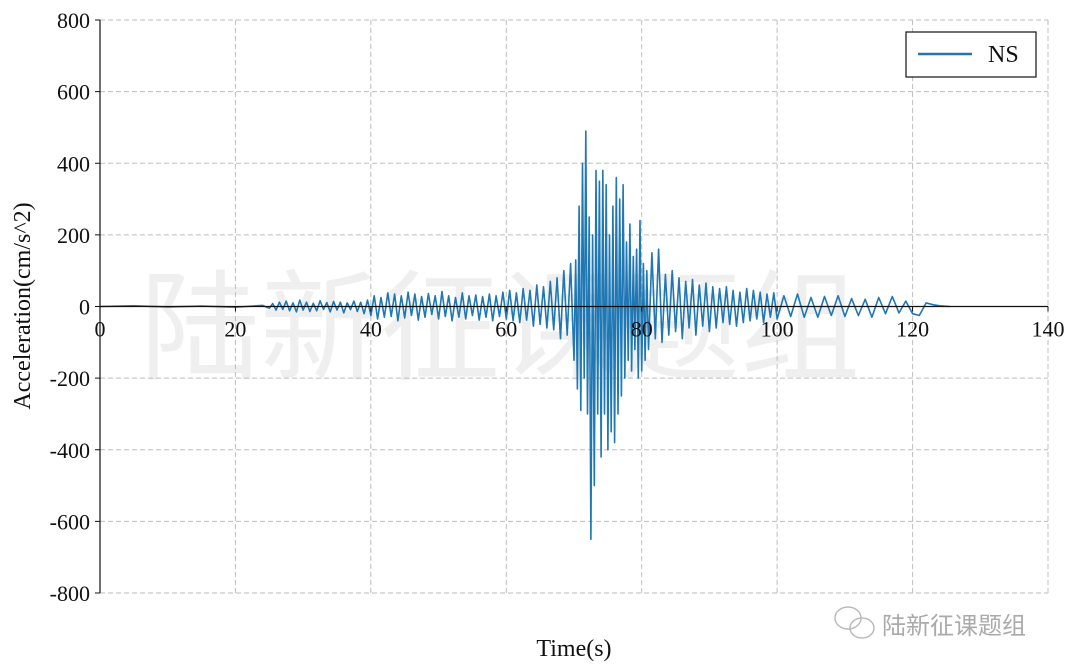 The image size is (1080, 672). What do you see at coordinates (73, 235) in the screenshot?
I see `y-tick-label: 200` at bounding box center [73, 235].